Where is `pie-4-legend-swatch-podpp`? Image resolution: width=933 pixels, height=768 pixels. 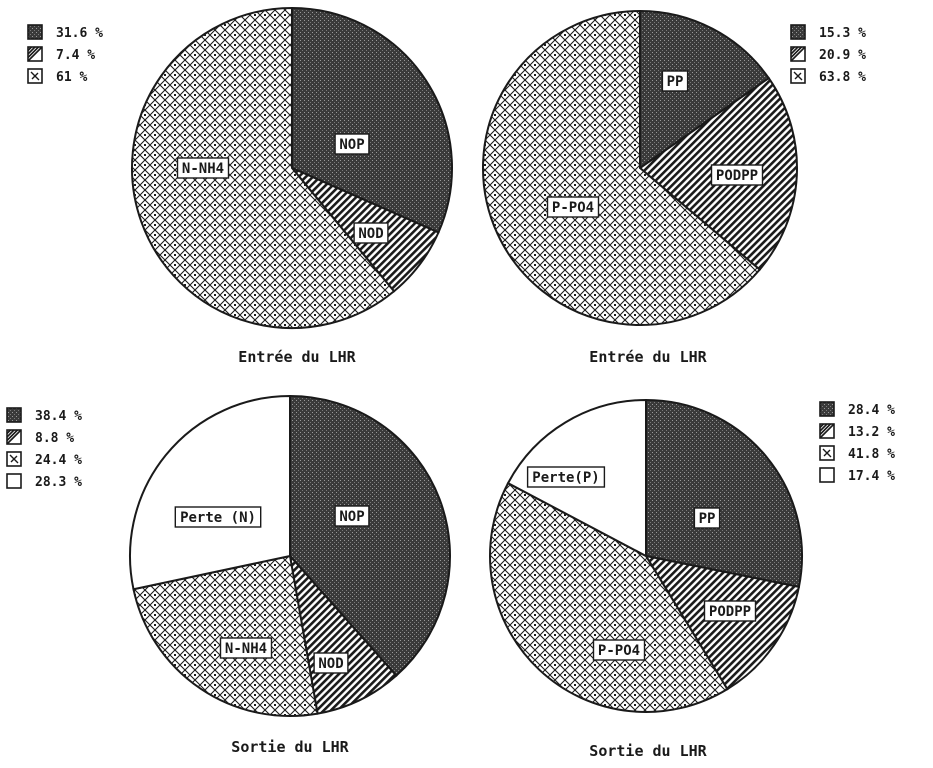
pie-4-legend-swatch-podpp is located at coordinates (827, 431).